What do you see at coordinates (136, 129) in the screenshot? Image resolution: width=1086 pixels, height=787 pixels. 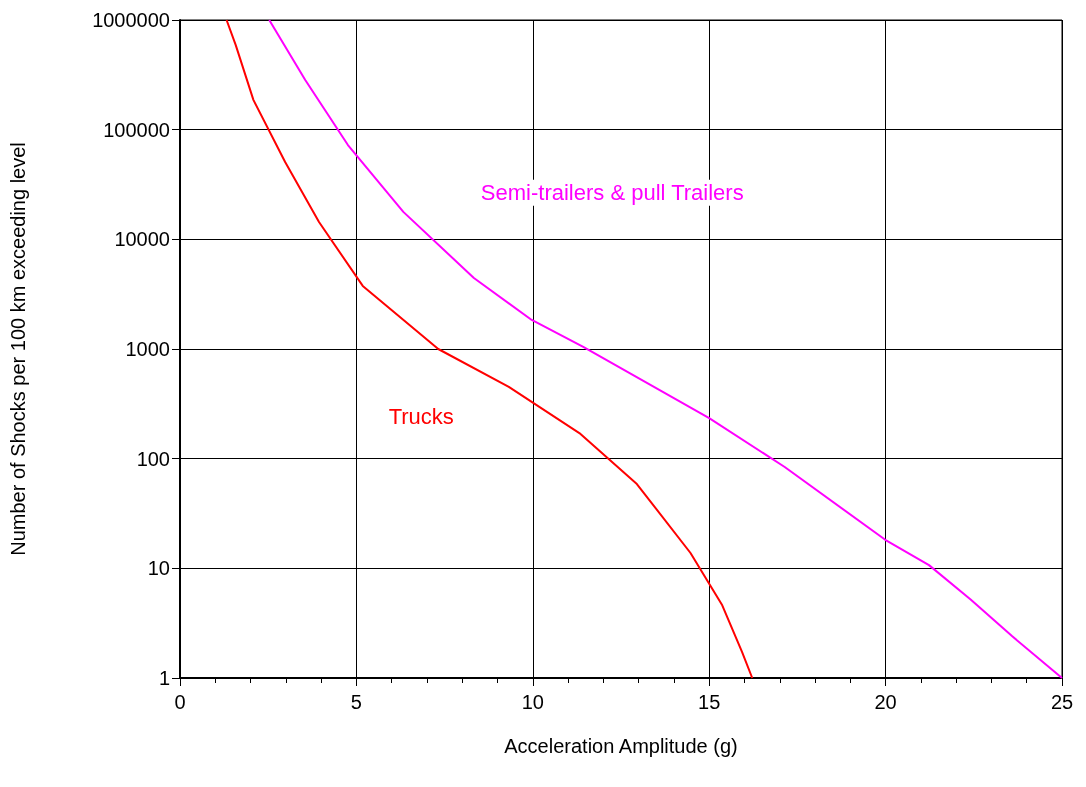 I see `y-tick-label: 100000` at bounding box center [136, 129].